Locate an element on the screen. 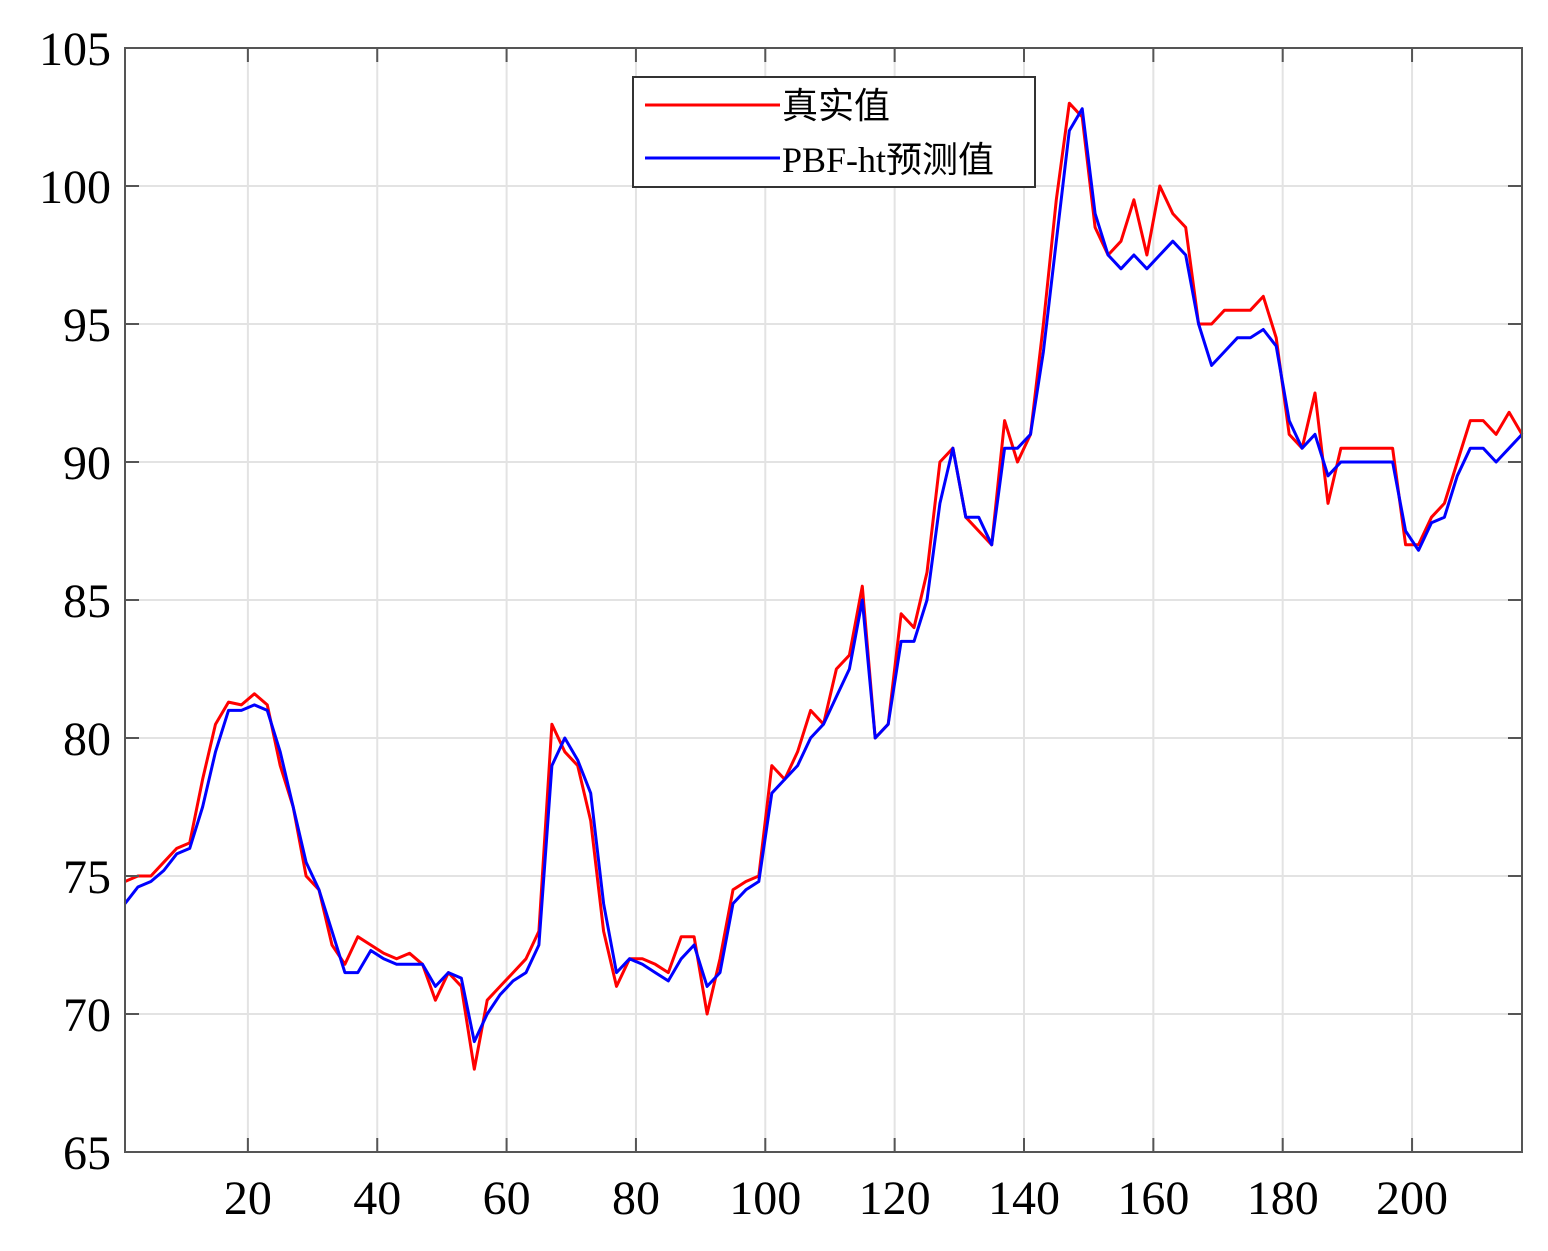  legend-box is located at coordinates (834, 132).